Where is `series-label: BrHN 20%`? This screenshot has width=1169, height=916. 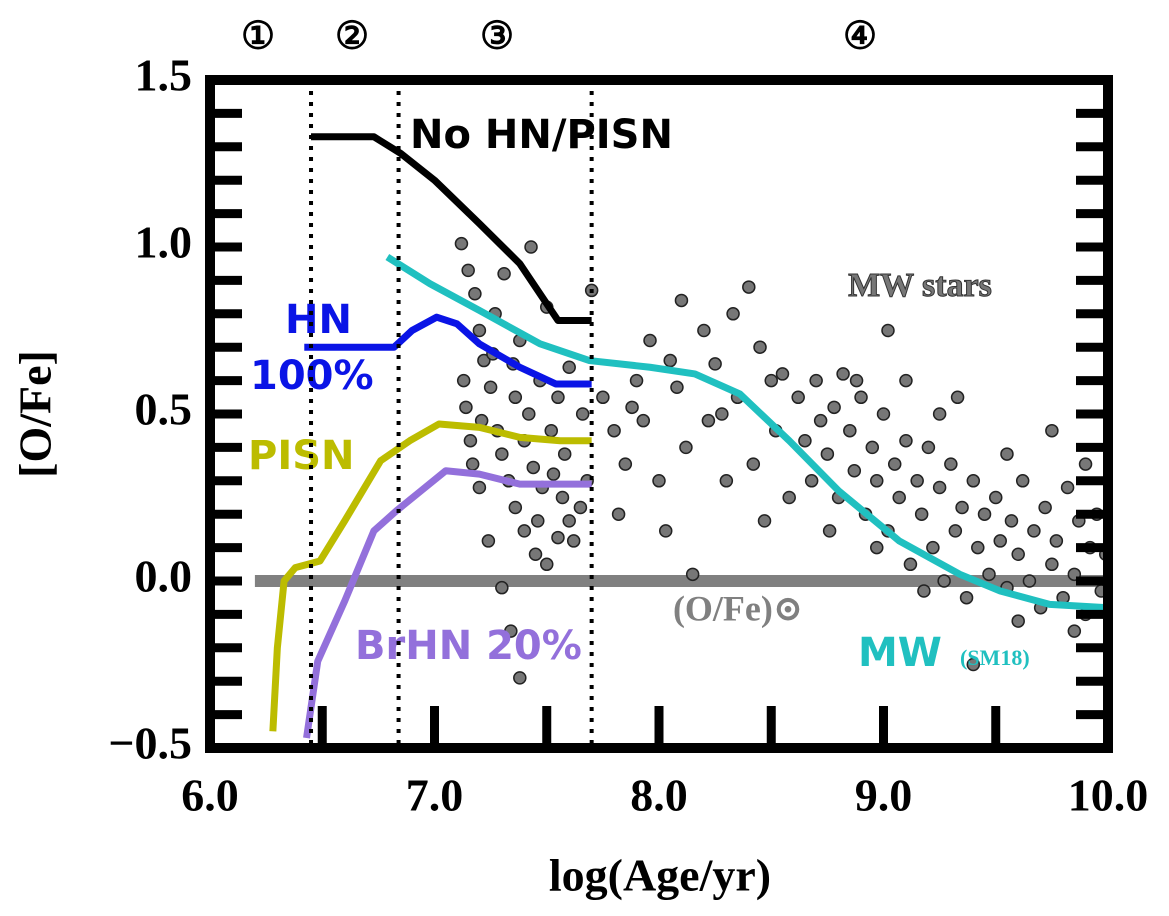 series-label: BrHN 20% is located at coordinates (468, 646).